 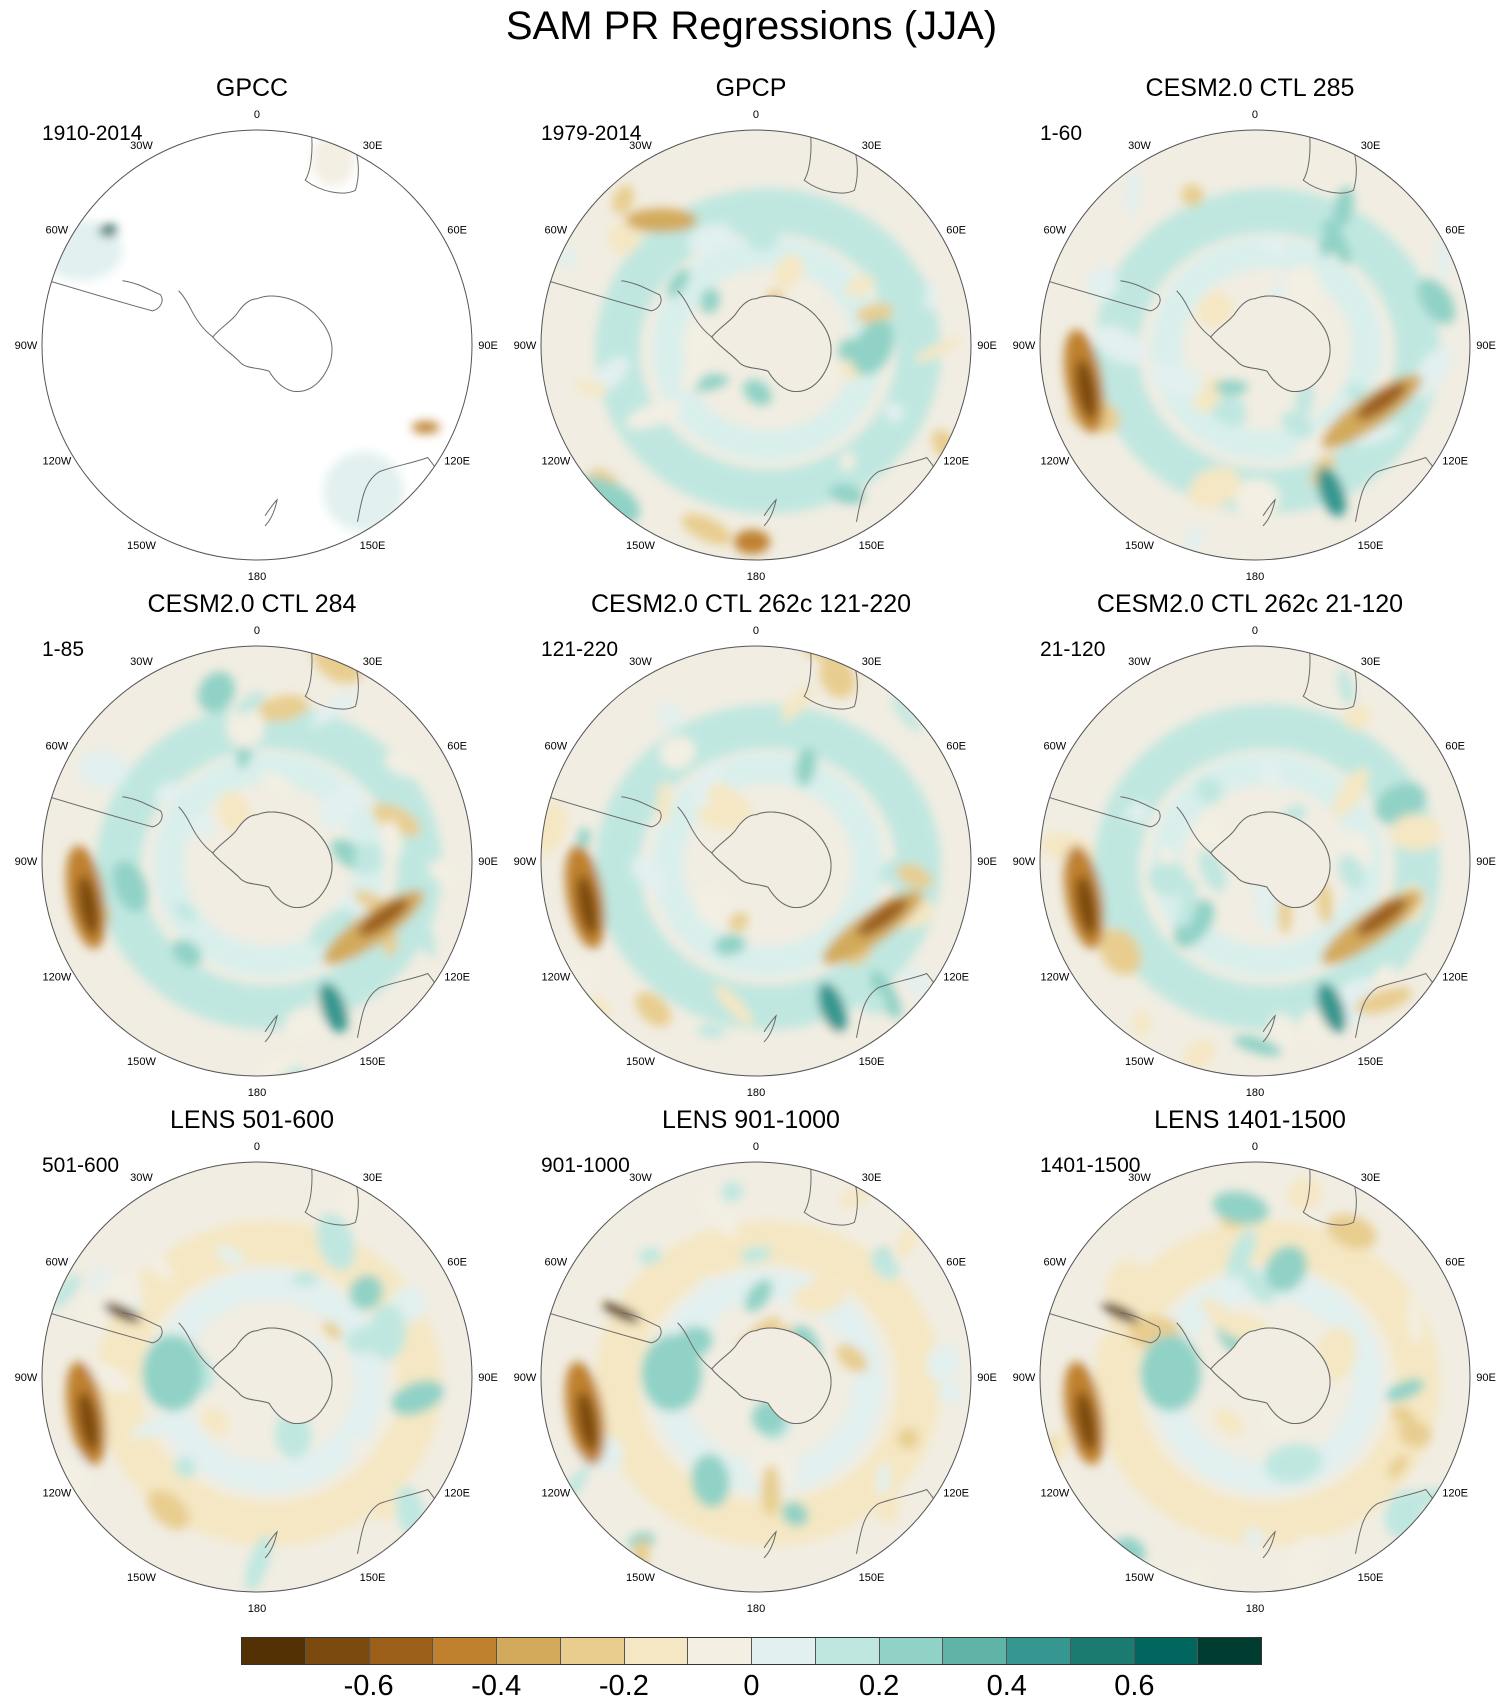 I want to click on panel-title: LENS 501-600, so click(x=251, y=1120).